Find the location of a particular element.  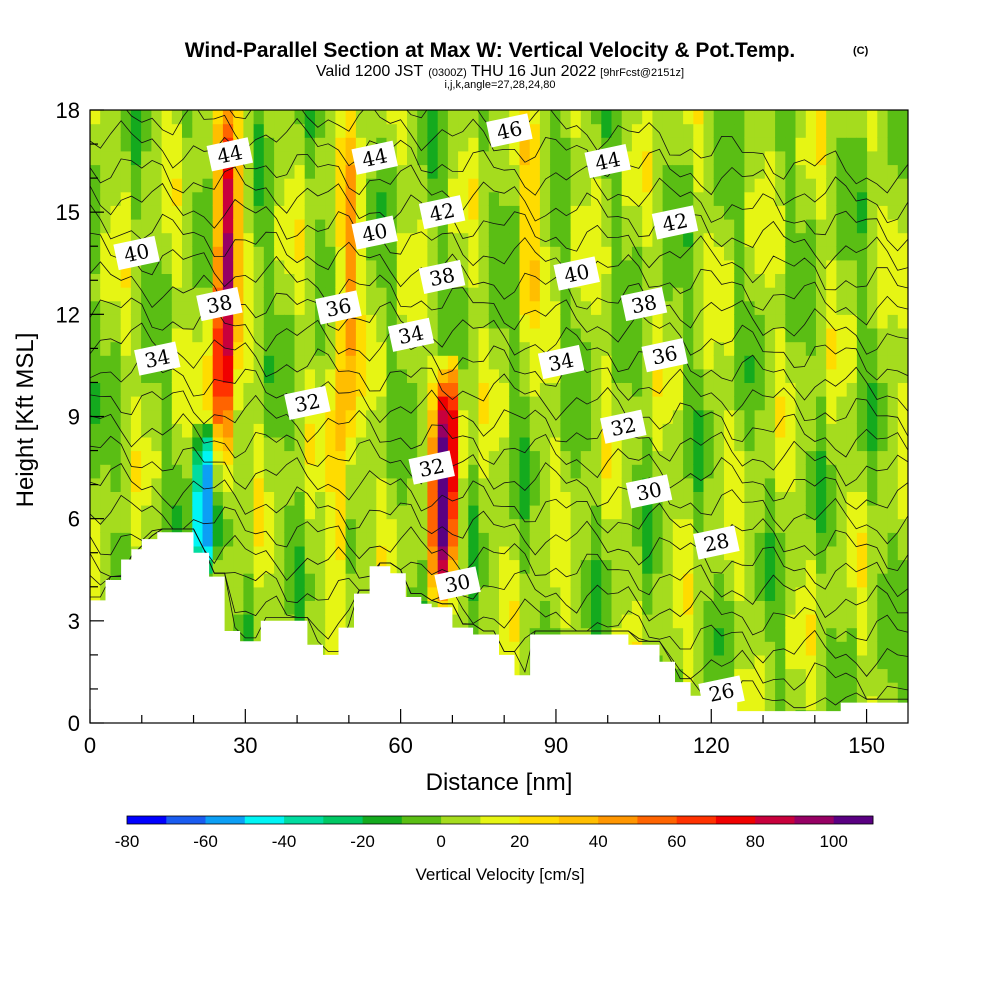

contour-label: 46 is located at coordinates (509, 130).